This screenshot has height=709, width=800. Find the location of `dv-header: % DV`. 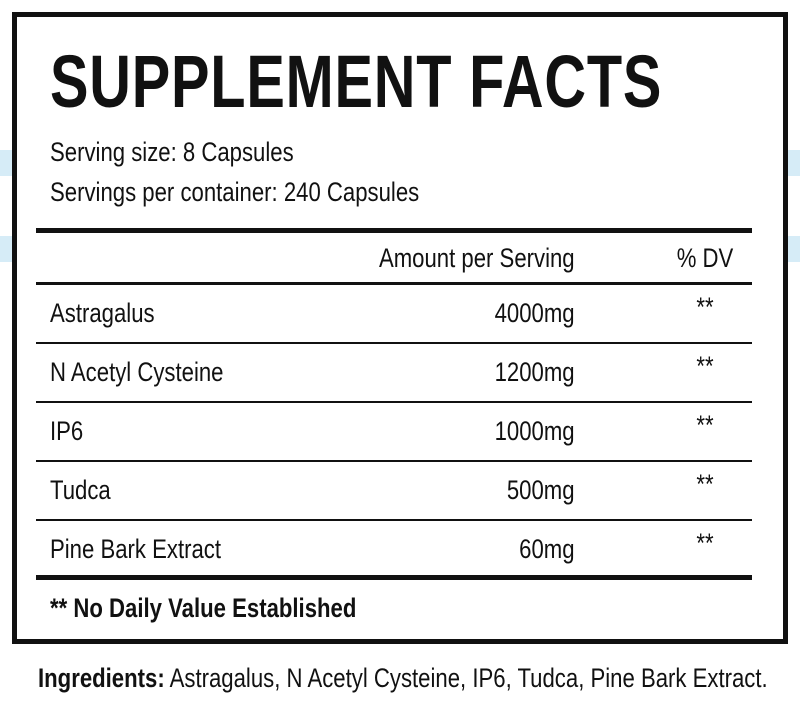

dv-header: % DV is located at coordinates (705, 258).